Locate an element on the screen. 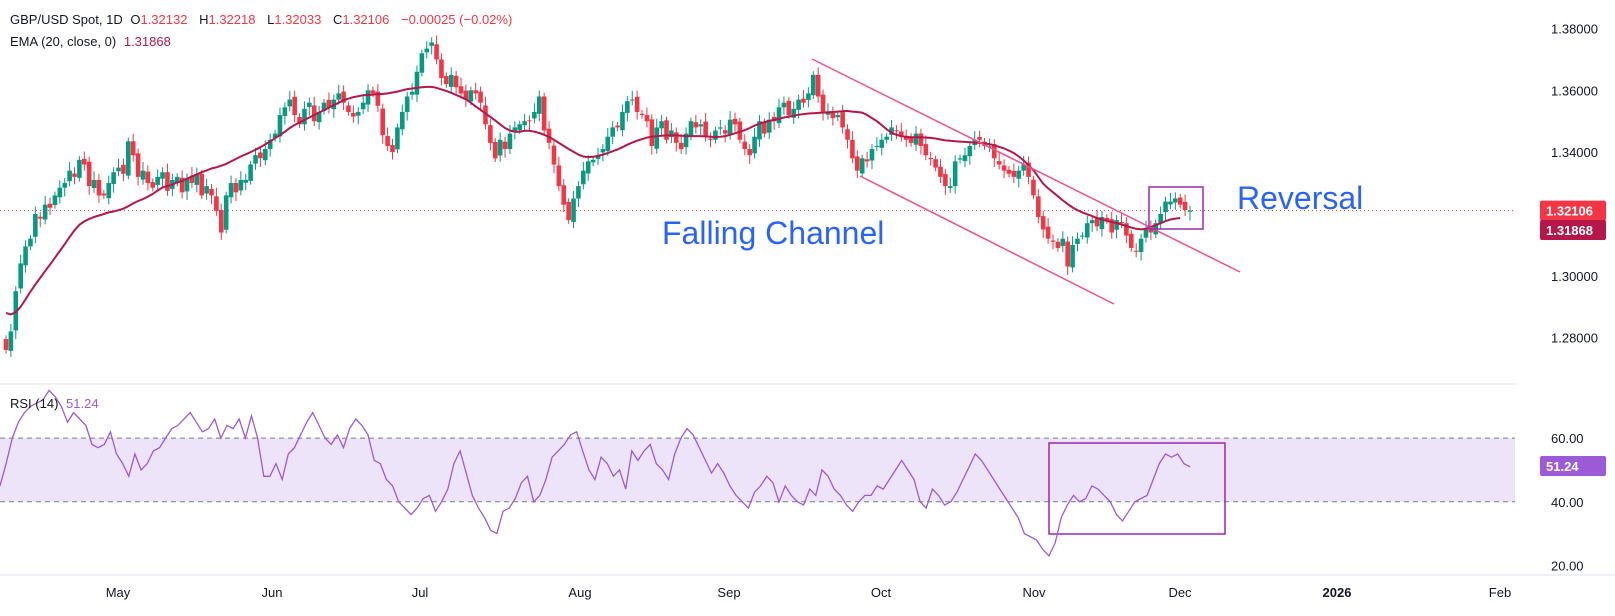  rsi-value-tag is located at coordinates (1573, 466).